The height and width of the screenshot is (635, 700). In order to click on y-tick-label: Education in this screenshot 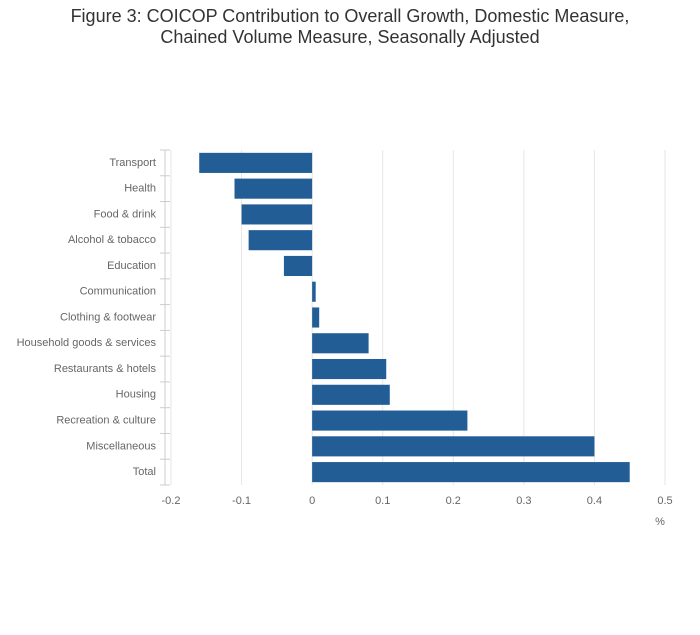, I will do `click(131, 266)`.